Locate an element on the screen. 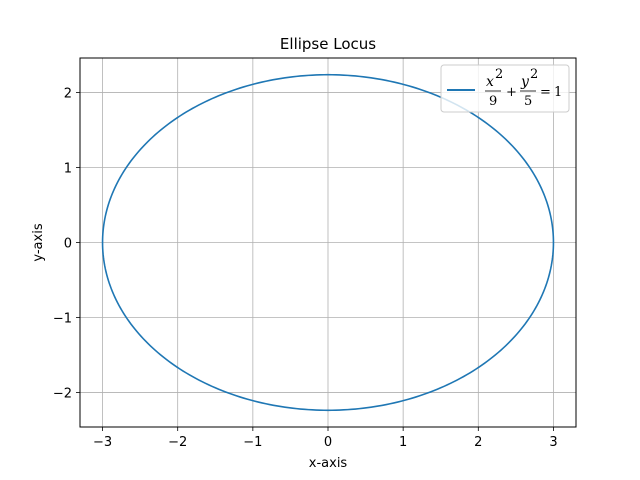 This screenshot has width=640, height=480. chart-title: Ellipse Locus is located at coordinates (328, 44).